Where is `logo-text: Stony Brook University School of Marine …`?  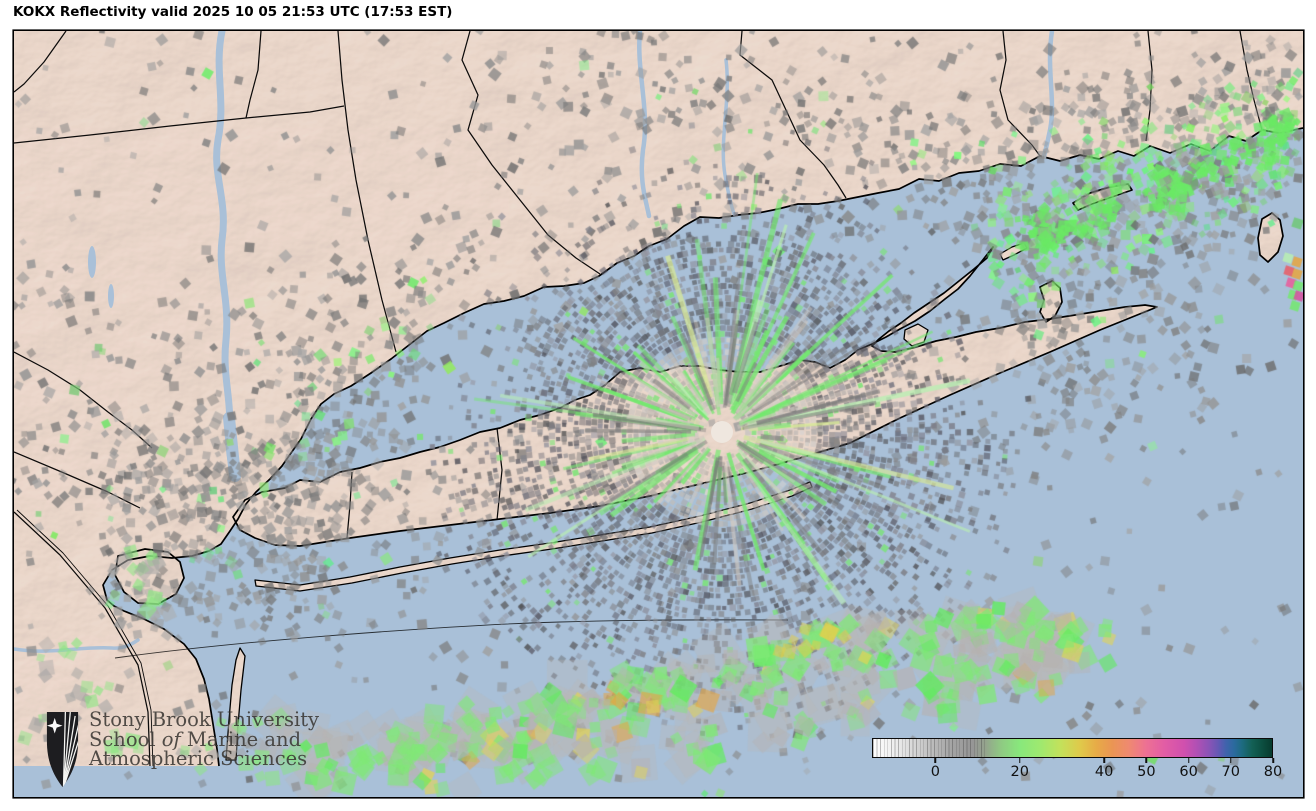 logo-text: Stony Brook University School of Marine … is located at coordinates (204, 739).